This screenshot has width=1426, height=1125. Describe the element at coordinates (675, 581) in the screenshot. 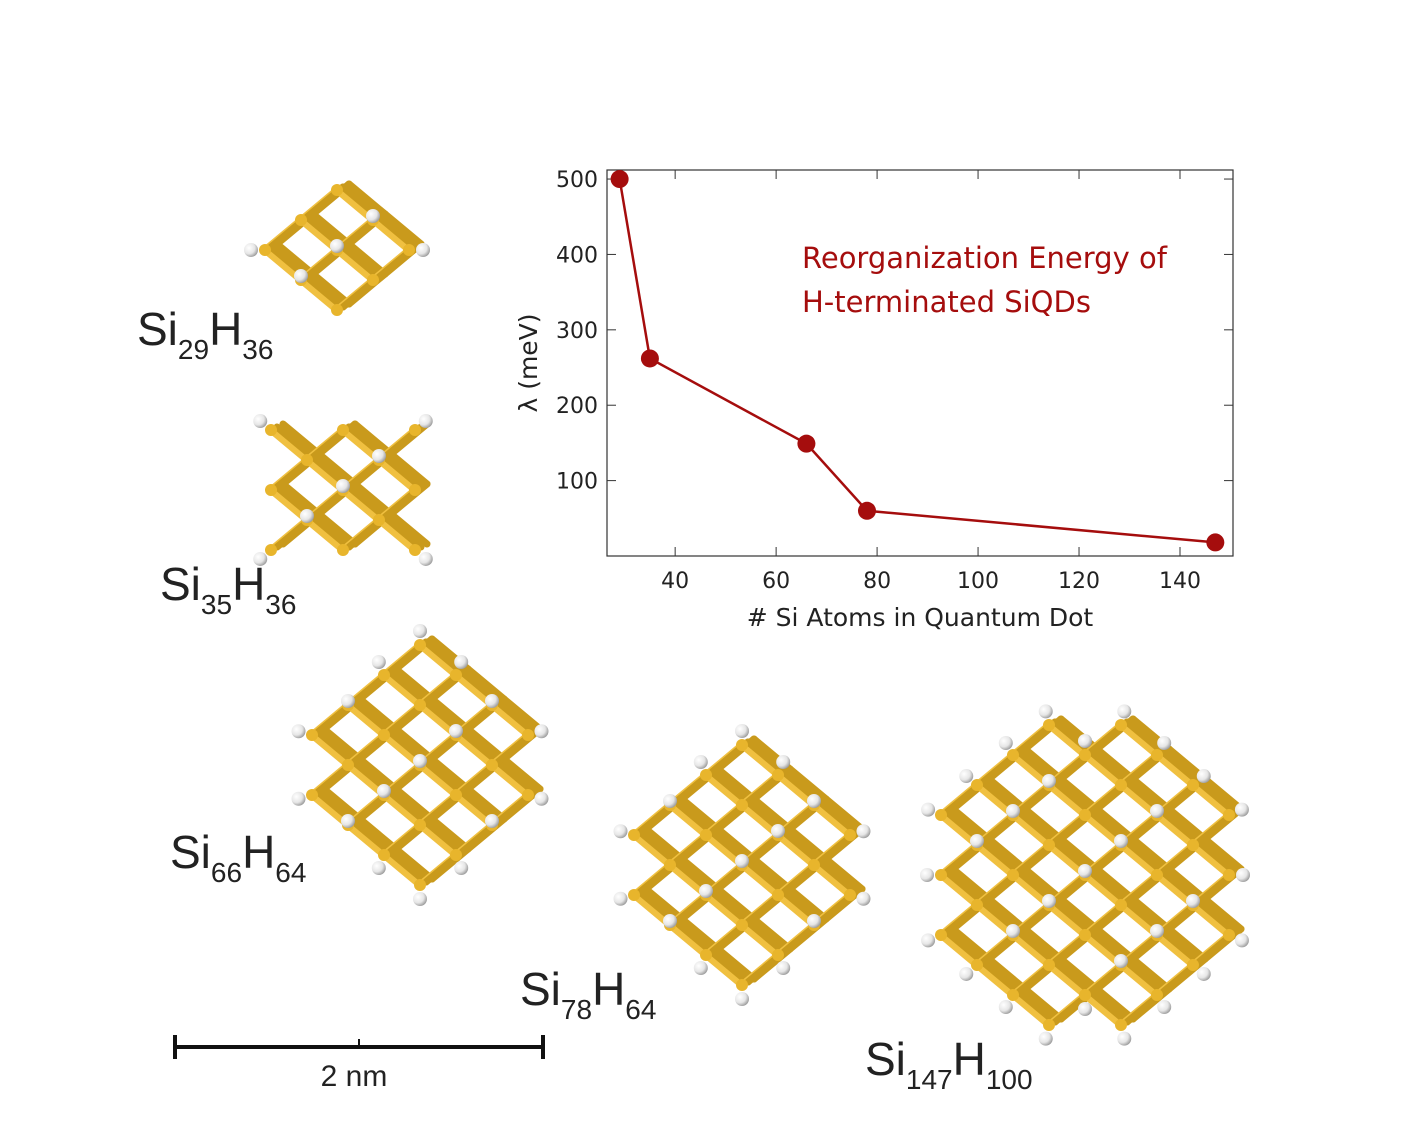

I see `x-tick-label: 40` at that location.